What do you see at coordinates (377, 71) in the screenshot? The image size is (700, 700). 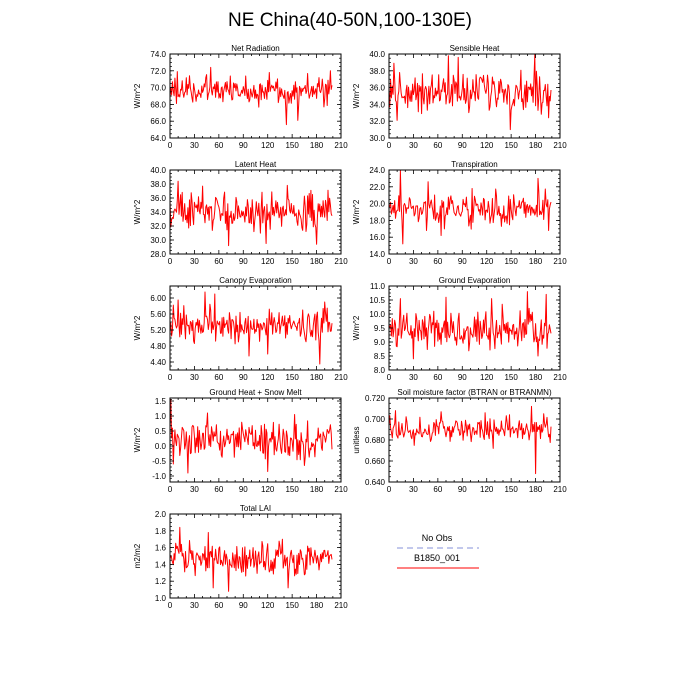 I see `y-tick-label: 38.0` at bounding box center [377, 71].